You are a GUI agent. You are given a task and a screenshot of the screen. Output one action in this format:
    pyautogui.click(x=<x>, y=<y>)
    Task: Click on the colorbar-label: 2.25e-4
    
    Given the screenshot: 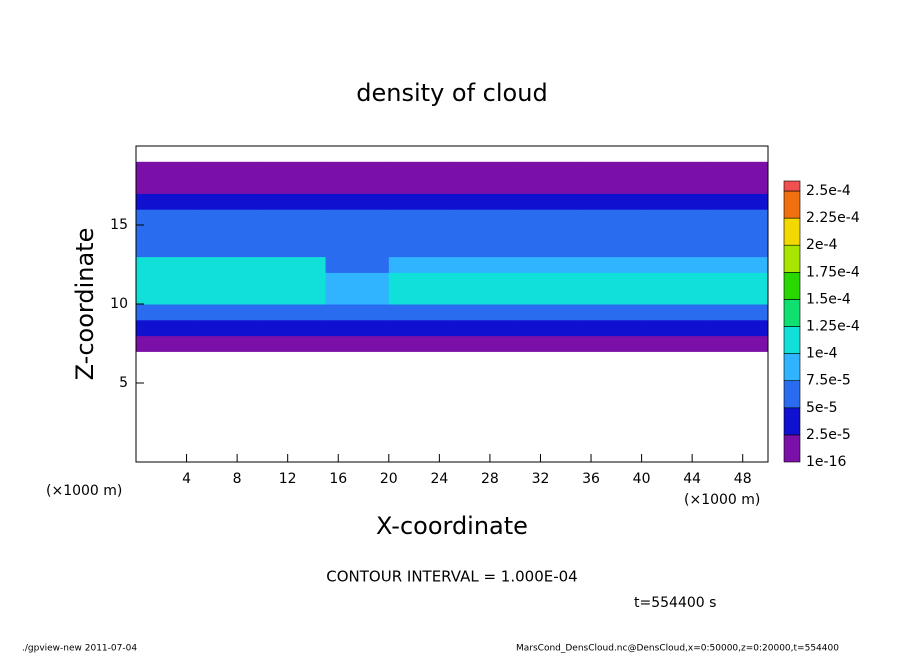 What is the action you would take?
    pyautogui.click(x=833, y=218)
    